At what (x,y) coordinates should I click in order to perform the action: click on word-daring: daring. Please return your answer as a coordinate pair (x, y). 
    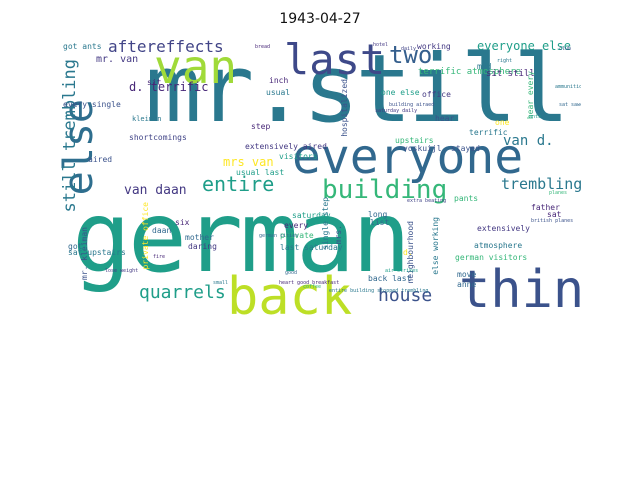
    Looking at the image, I should click on (202, 246).